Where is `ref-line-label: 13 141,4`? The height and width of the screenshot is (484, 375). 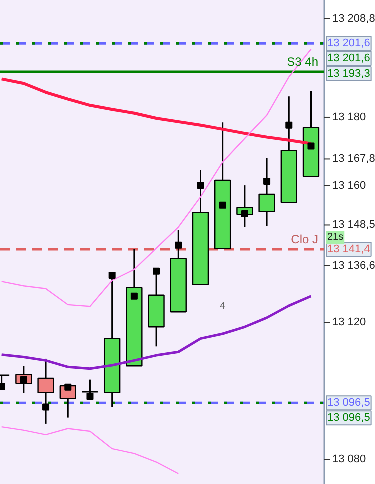 ref-line-label: 13 141,4 is located at coordinates (349, 250).